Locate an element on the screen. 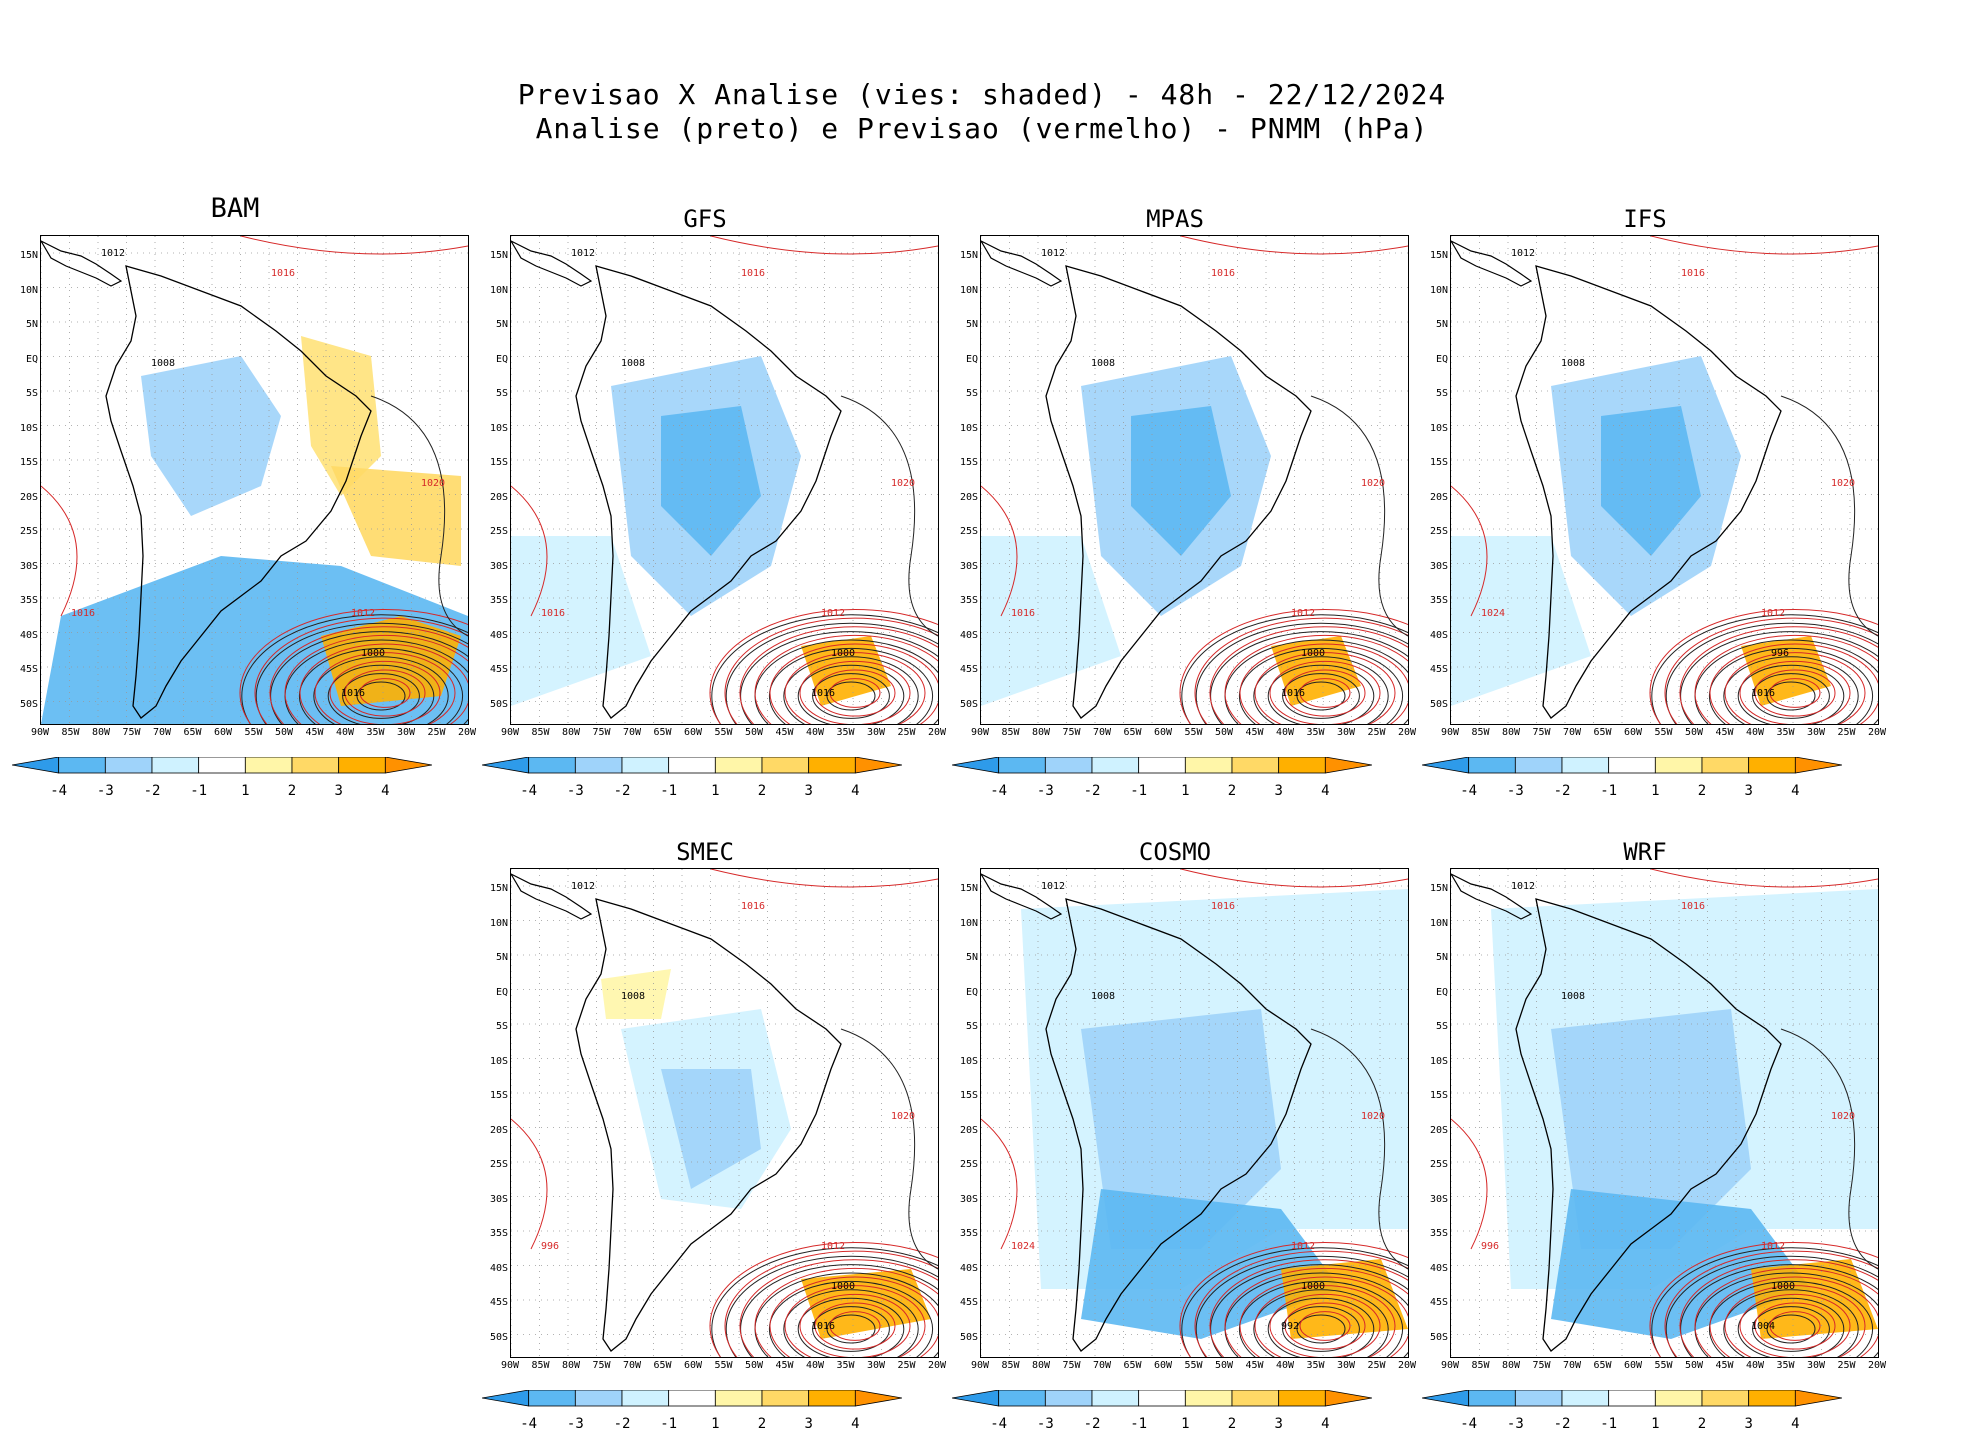 This screenshot has width=1964, height=1438. lat-tick-label: 10N is located at coordinates (968, 290).